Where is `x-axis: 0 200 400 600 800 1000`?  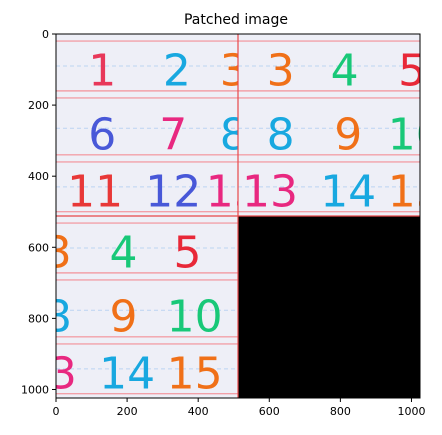
x-axis: 0 200 400 600 800 1000 is located at coordinates (239, 408).